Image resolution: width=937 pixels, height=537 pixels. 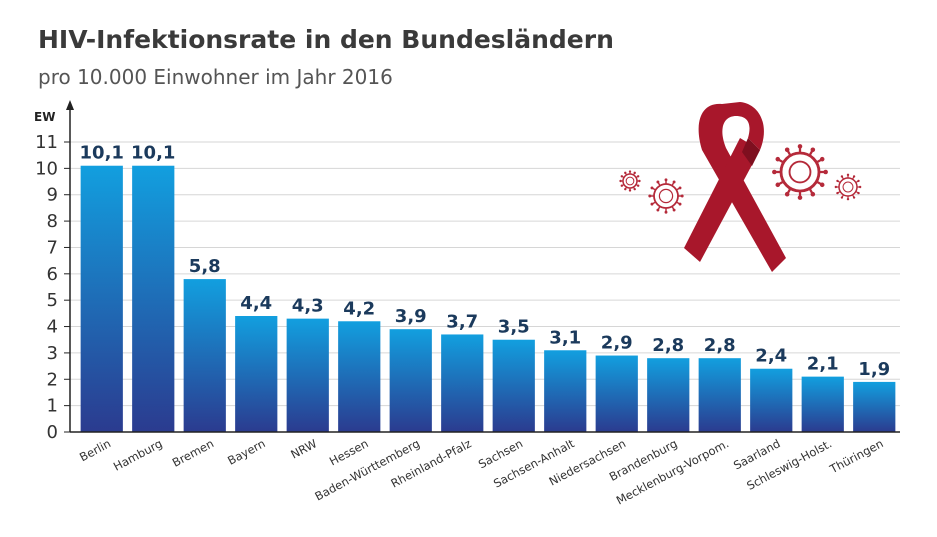 I want to click on x-tick-label: Bremen, so click(x=193, y=452).